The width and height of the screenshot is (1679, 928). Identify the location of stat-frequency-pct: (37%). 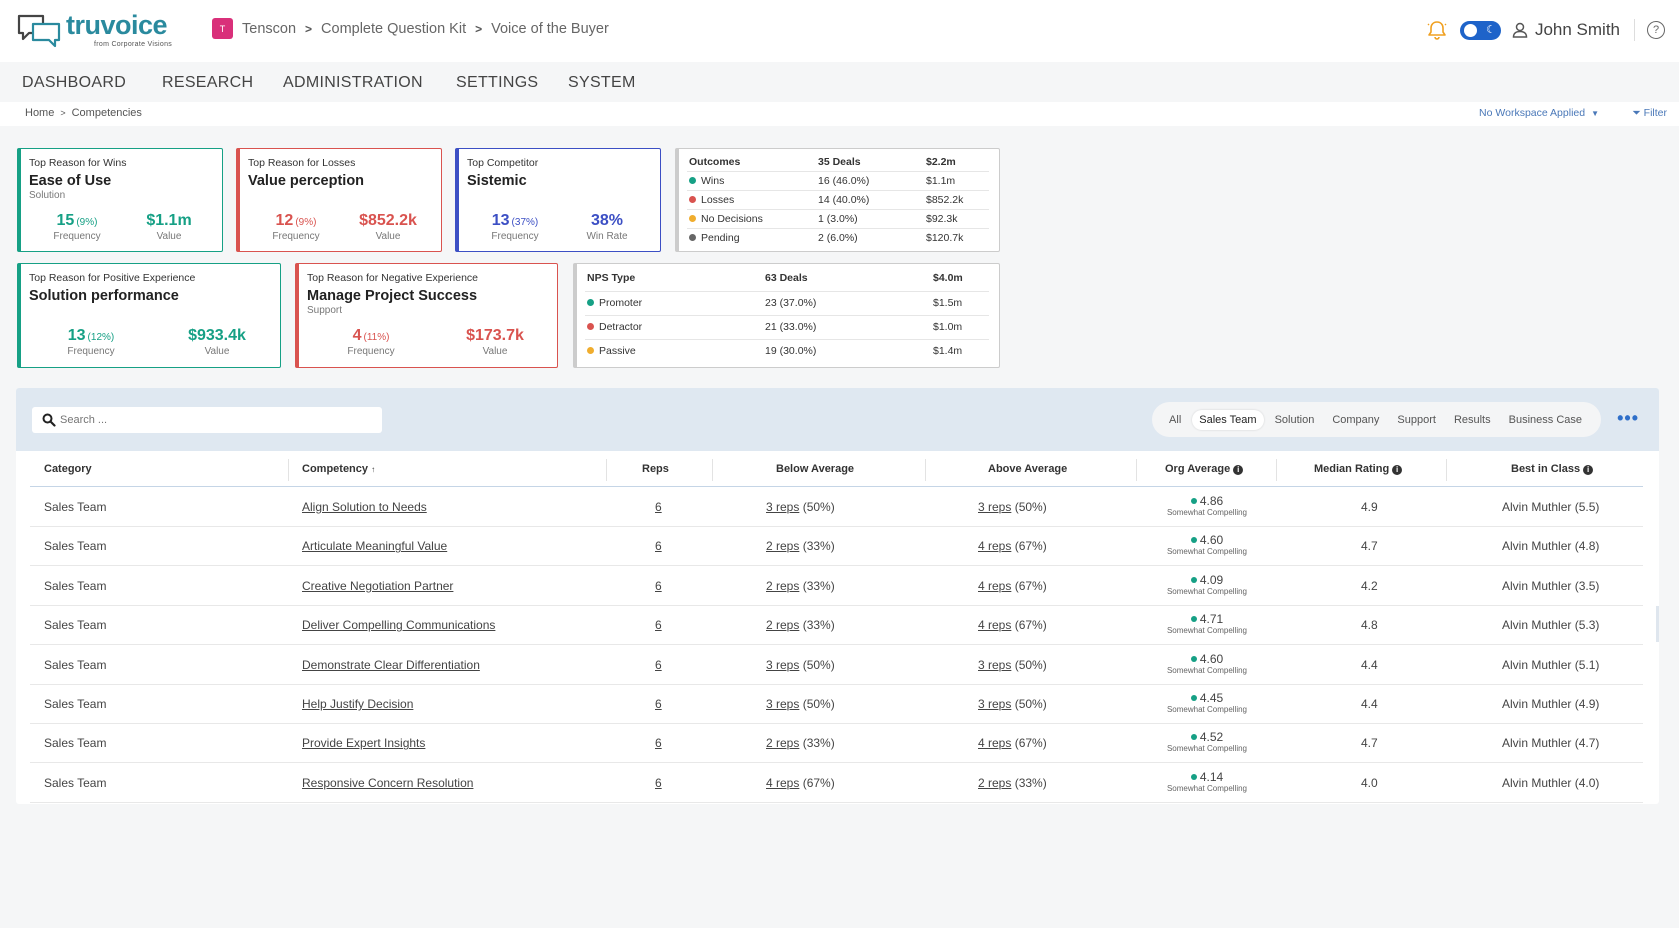
(525, 222).